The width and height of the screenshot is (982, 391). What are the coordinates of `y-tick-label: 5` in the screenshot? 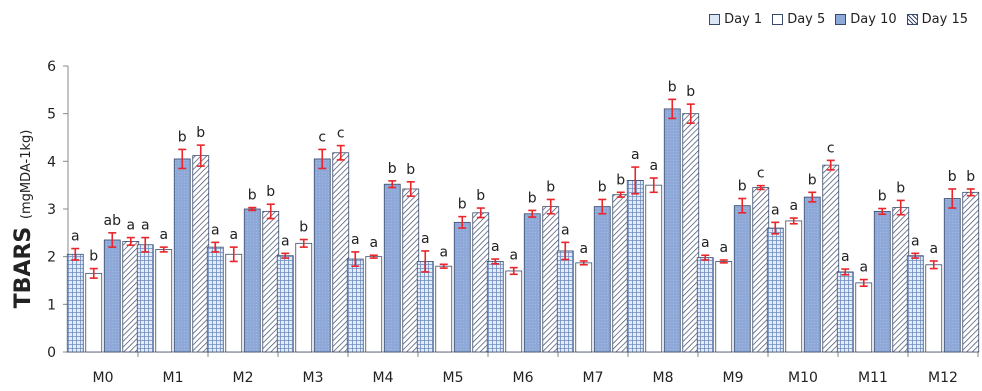 It's located at (51, 115).